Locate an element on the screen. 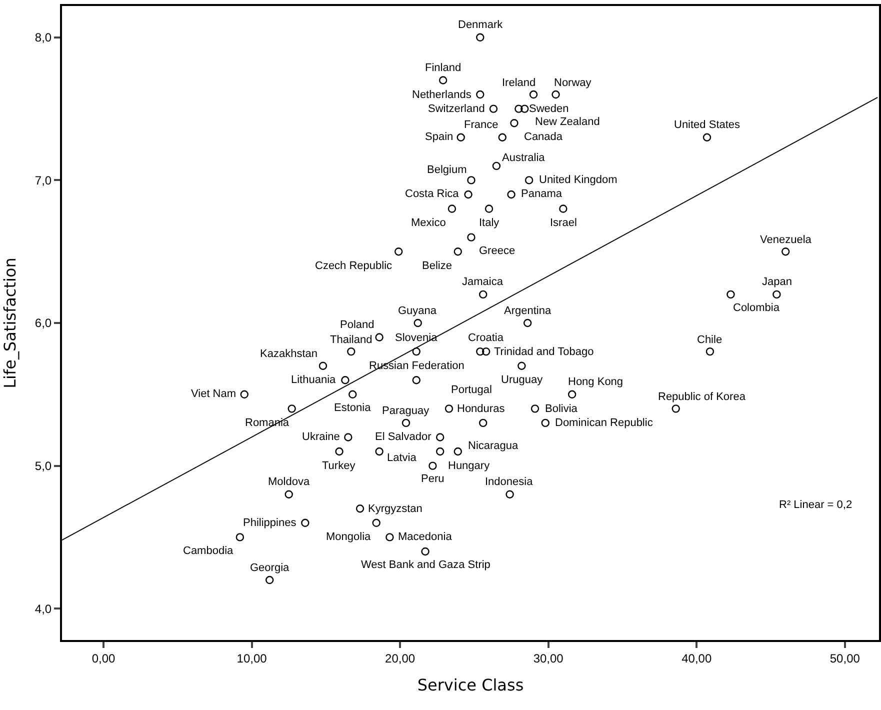 This screenshot has height=710, width=881. annotation: Guyana is located at coordinates (418, 311).